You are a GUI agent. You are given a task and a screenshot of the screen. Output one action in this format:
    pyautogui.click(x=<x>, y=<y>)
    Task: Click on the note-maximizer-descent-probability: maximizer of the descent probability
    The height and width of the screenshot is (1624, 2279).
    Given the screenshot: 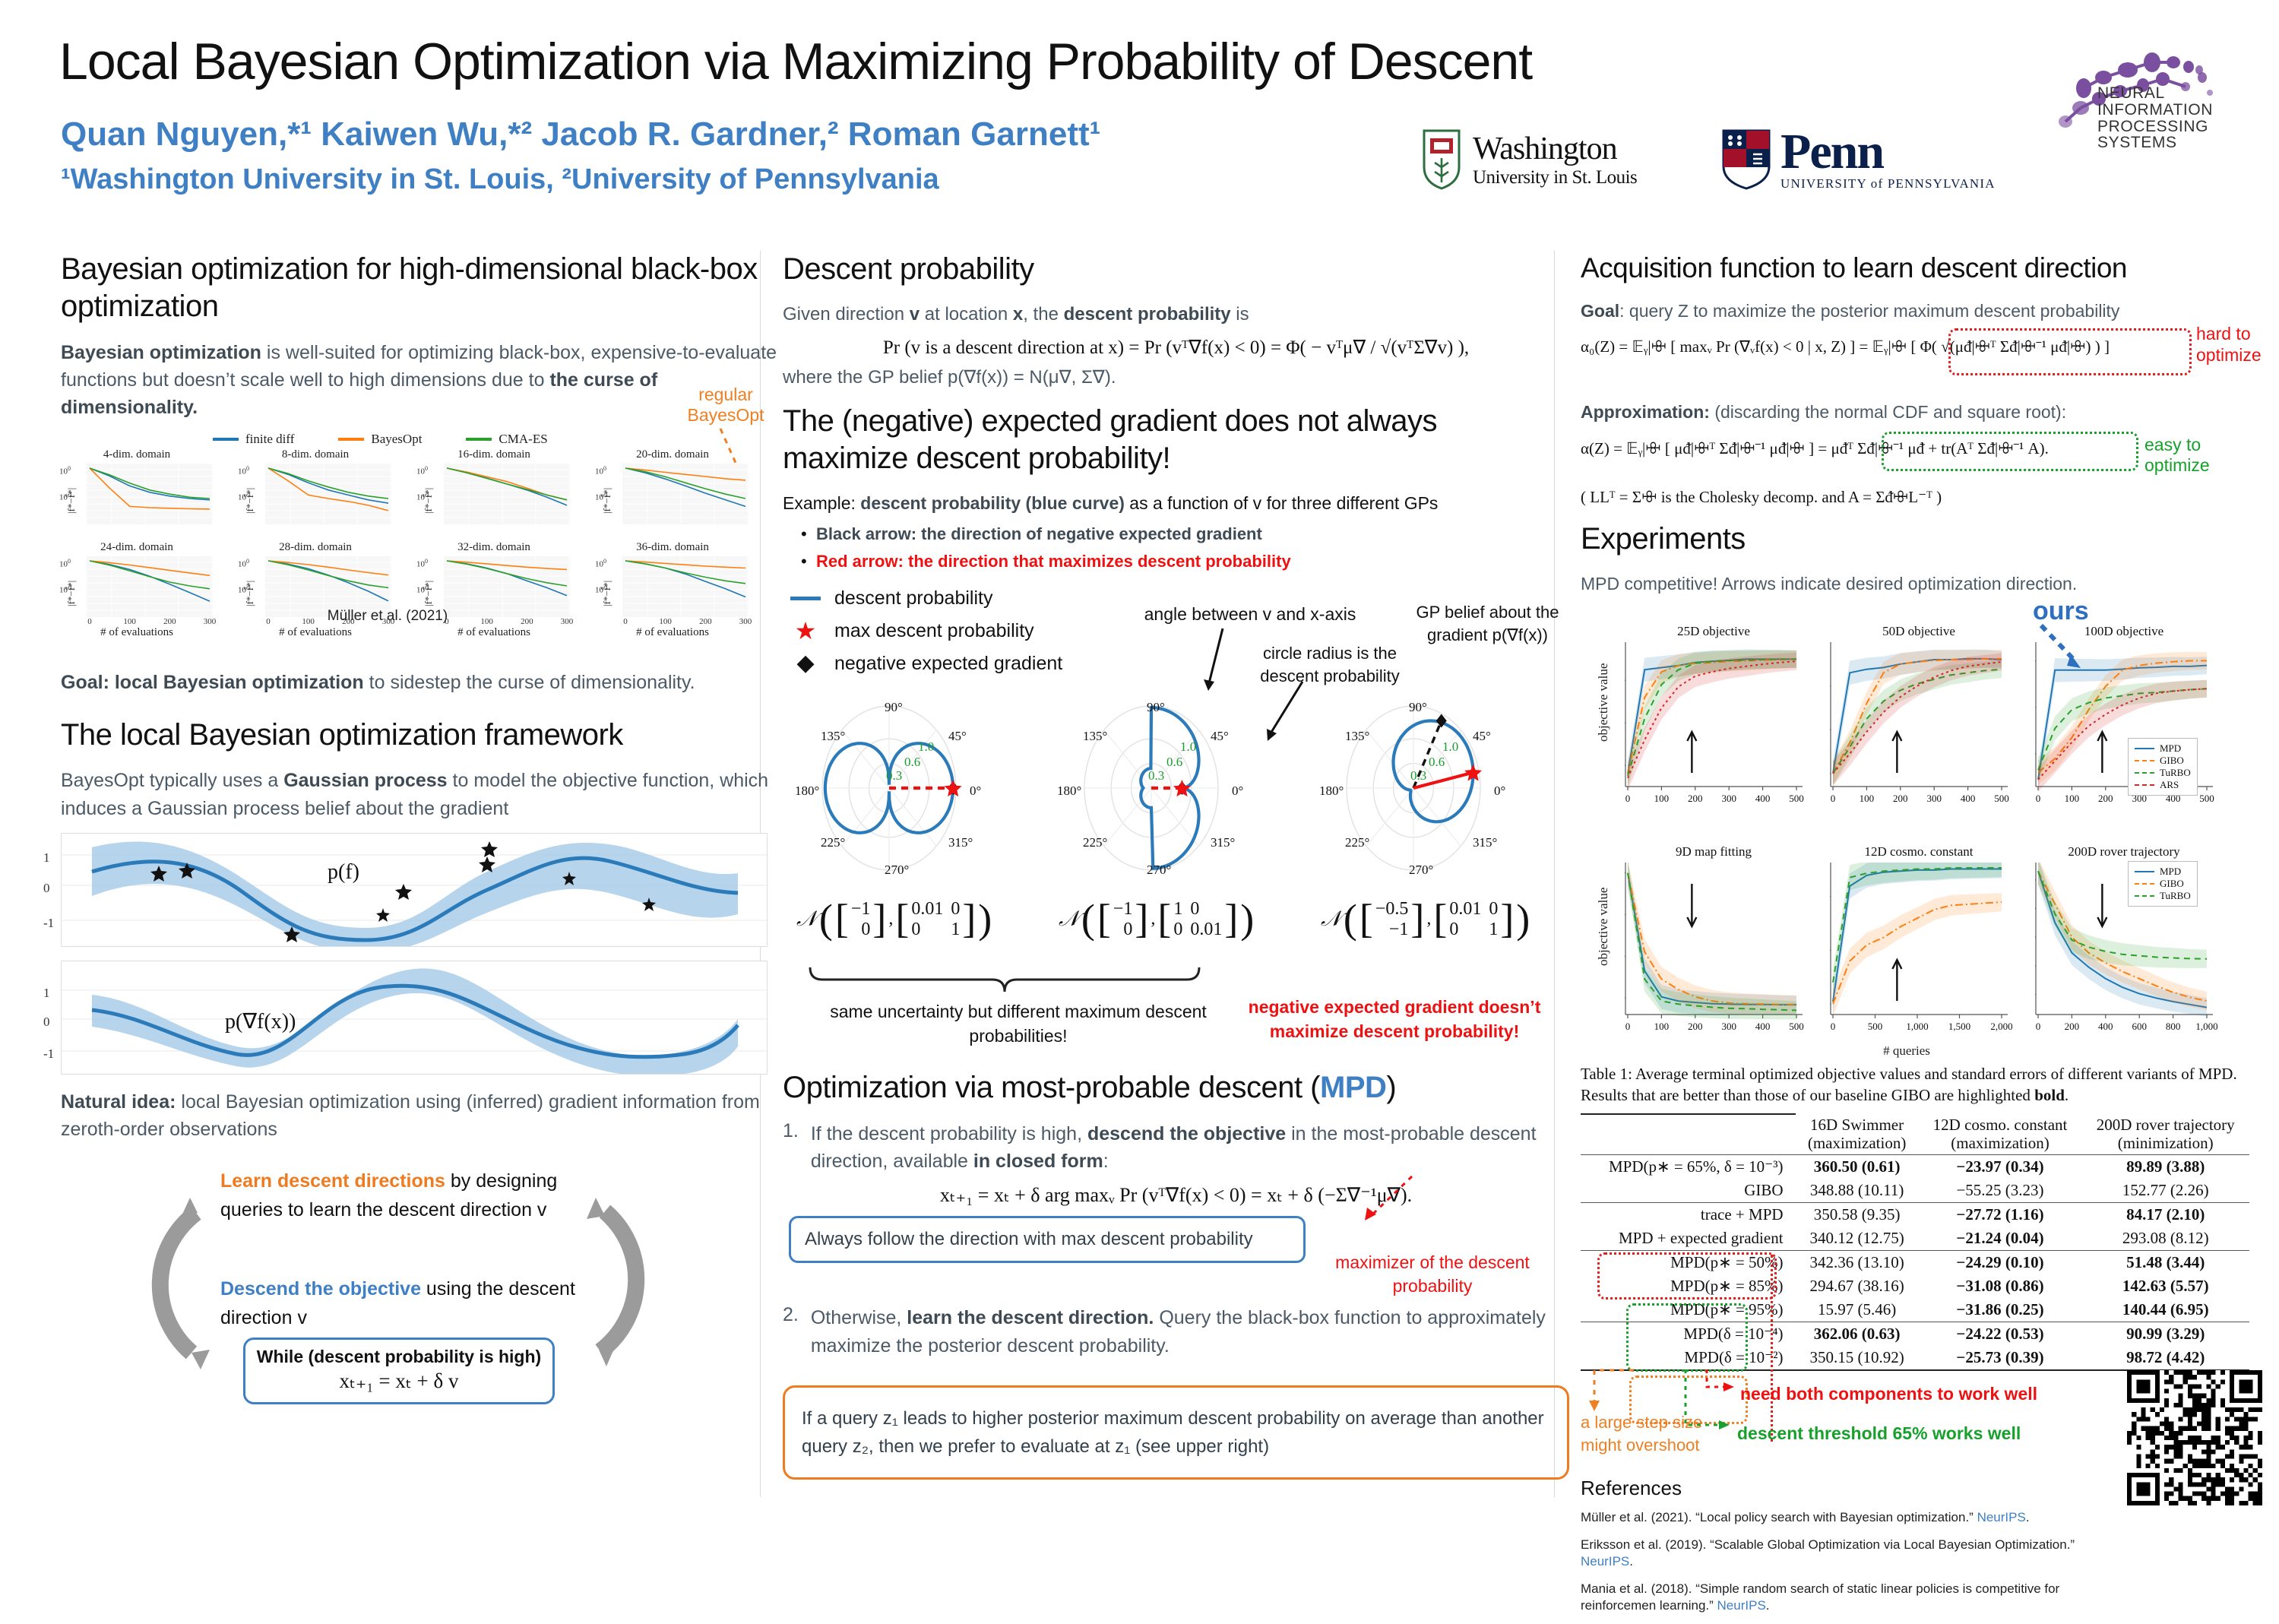 What is the action you would take?
    pyautogui.click(x=1432, y=1274)
    